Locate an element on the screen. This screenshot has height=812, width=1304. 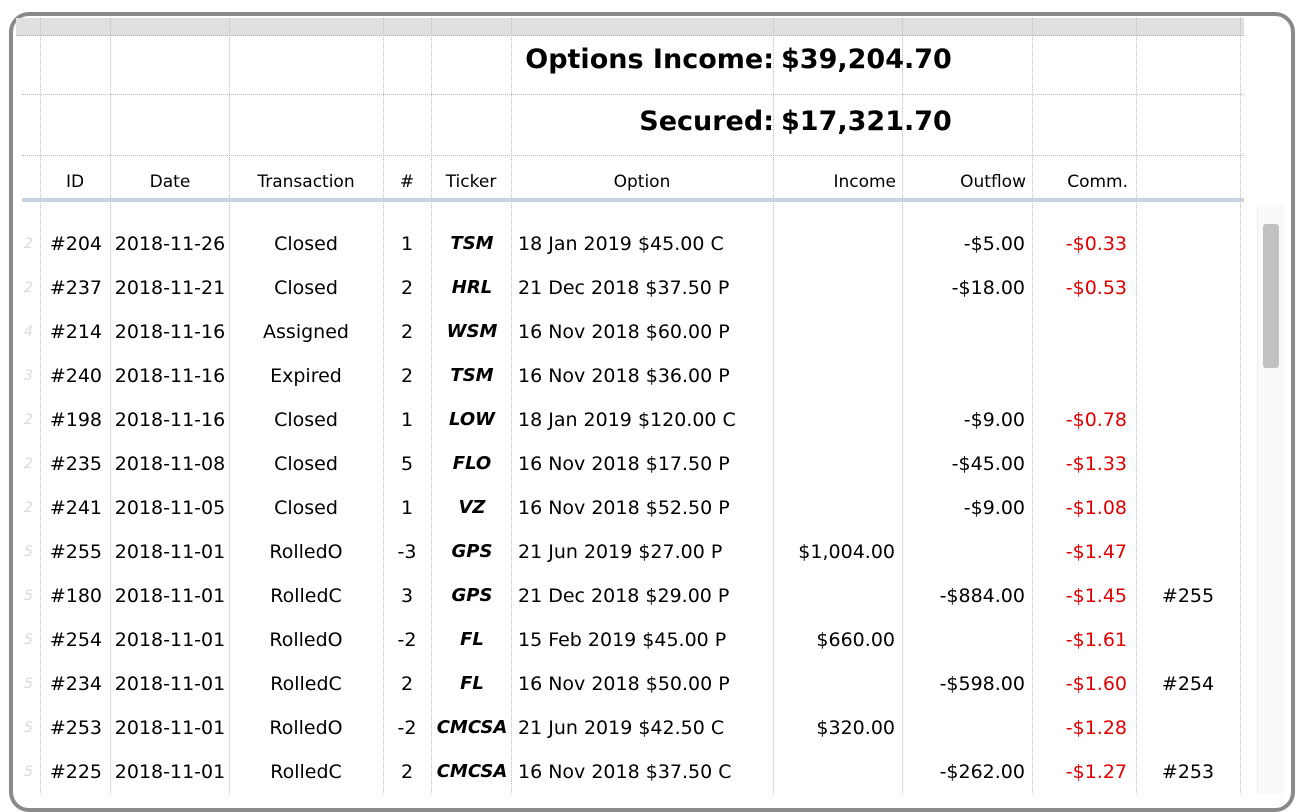
header-transaction: Transaction is located at coordinates (306, 182).